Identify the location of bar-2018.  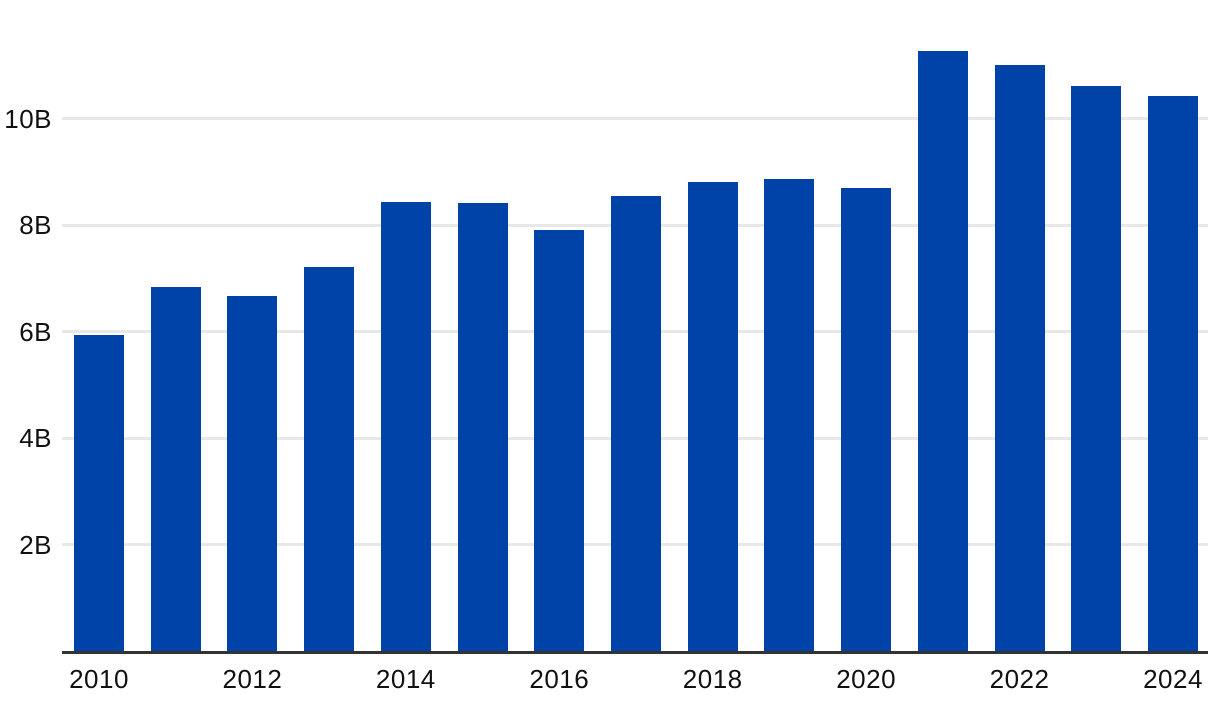
(712, 416).